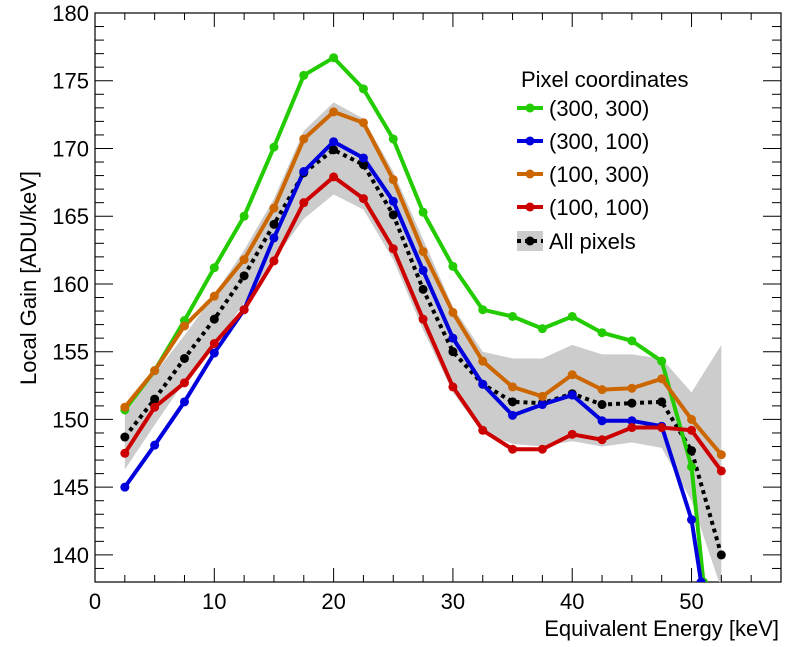 The width and height of the screenshot is (796, 647). I want to click on x-tick-label: 50, so click(691, 601).